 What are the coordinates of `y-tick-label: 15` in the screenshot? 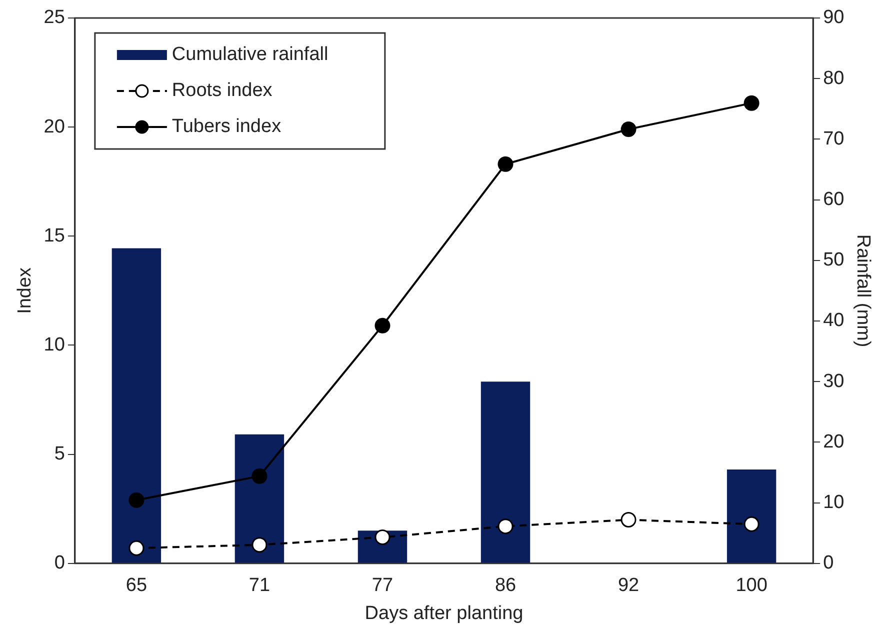 It's located at (54, 235).